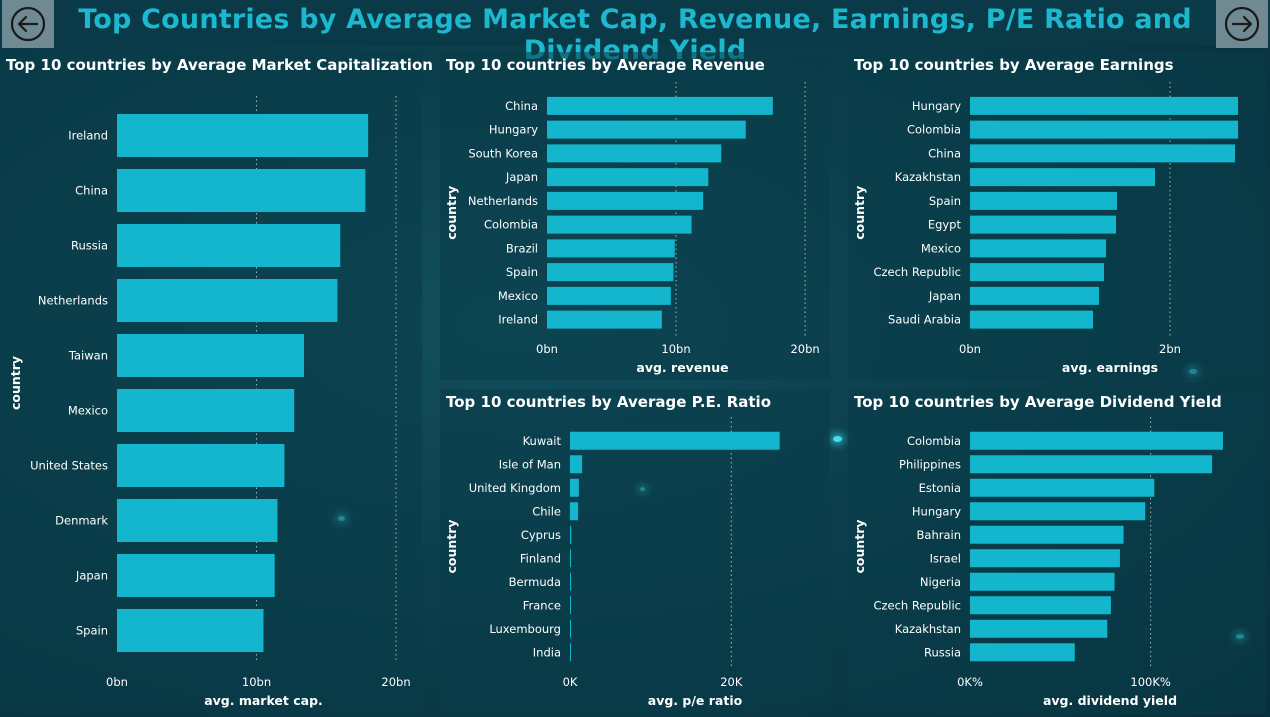  What do you see at coordinates (1170, 349) in the screenshot?
I see `x-tick-label: 2bn` at bounding box center [1170, 349].